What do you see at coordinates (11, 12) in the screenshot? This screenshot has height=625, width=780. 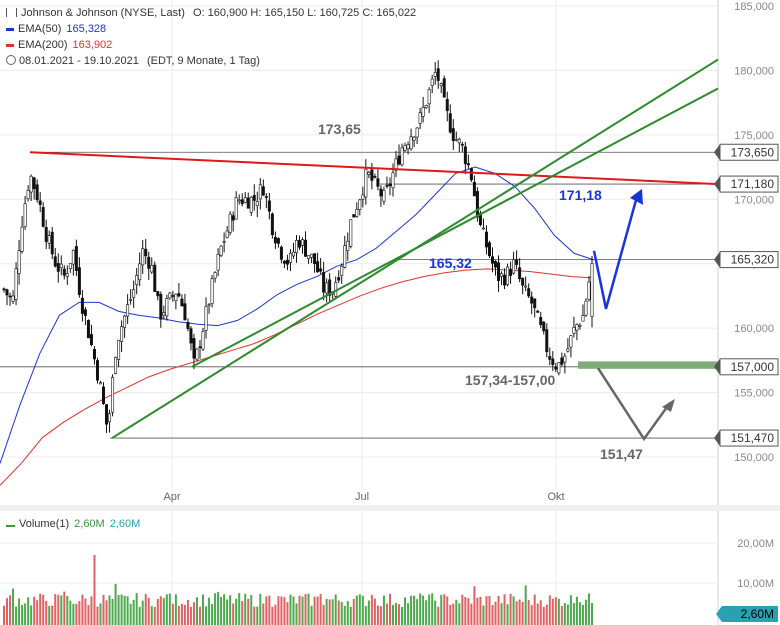 I see `chart-type-icon` at bounding box center [11, 12].